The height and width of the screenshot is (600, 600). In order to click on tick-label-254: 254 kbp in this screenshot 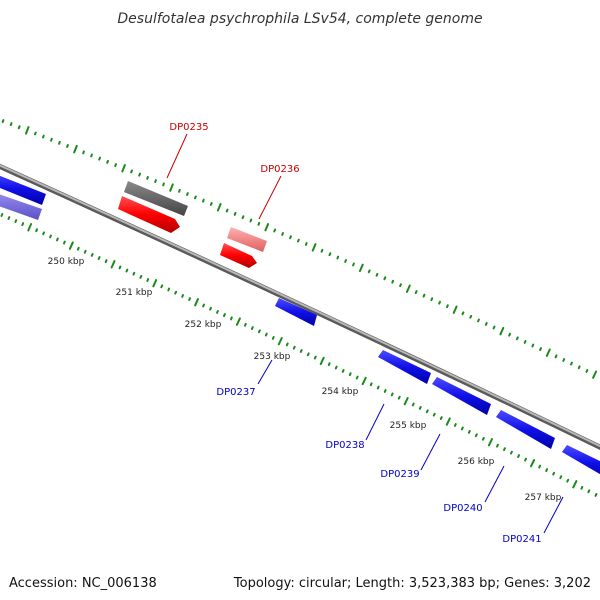, I will do `click(340, 392)`.